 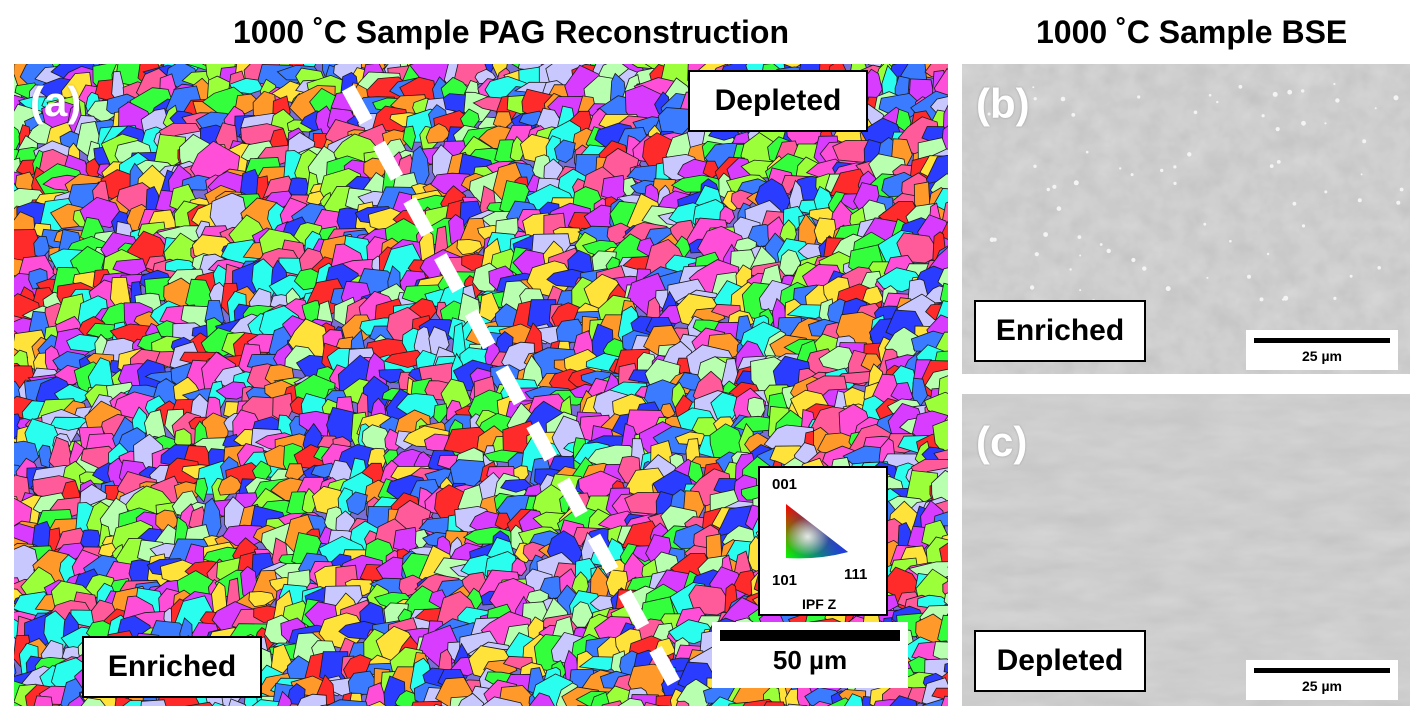 What do you see at coordinates (1192, 32) in the screenshot?
I see `title-right: 1000 ˚C Sample BSE` at bounding box center [1192, 32].